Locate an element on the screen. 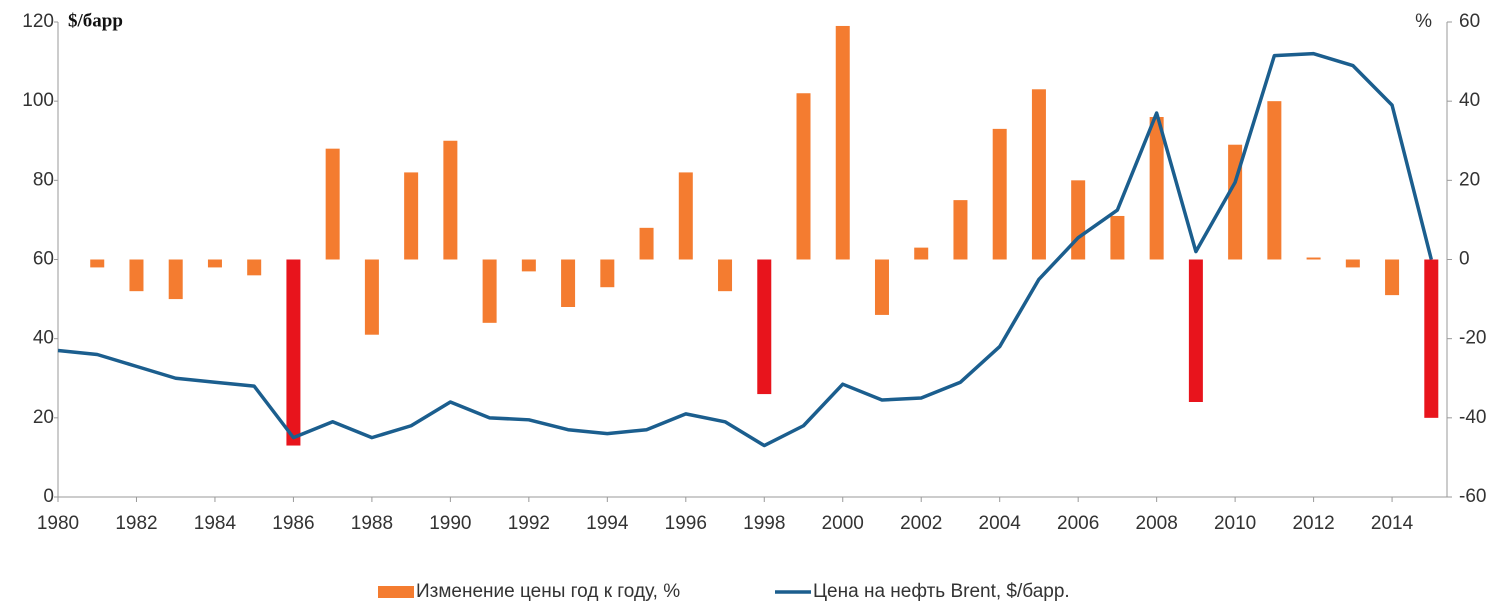 Image resolution: width=1503 pixels, height=607 pixels. x-tick-label: 2008 is located at coordinates (1157, 523).